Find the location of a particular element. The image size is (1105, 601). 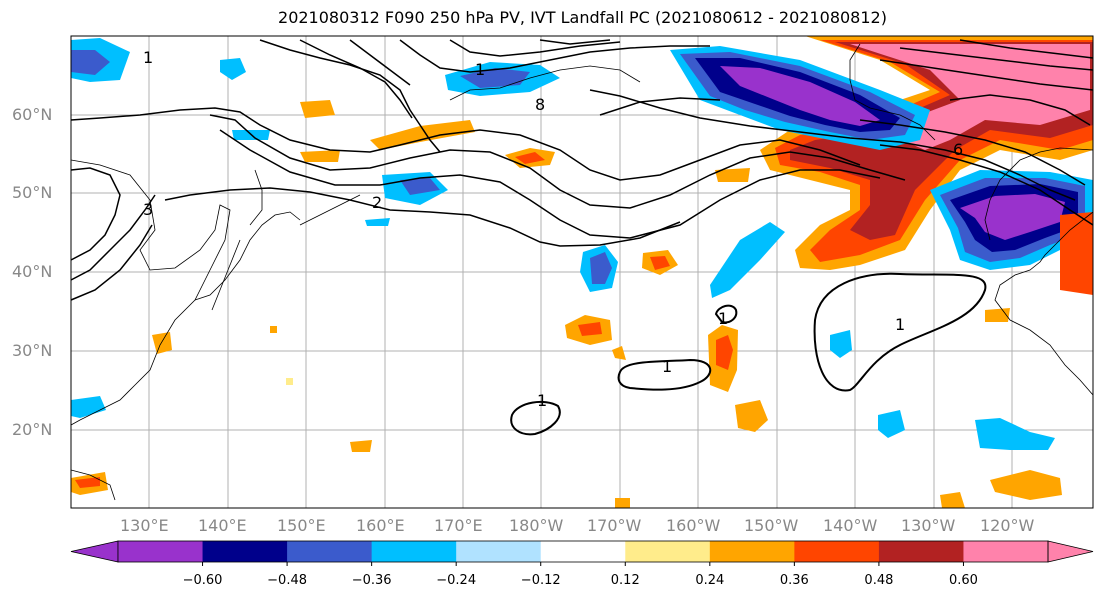

lon-label-150w: 150°W is located at coordinates (771, 525).